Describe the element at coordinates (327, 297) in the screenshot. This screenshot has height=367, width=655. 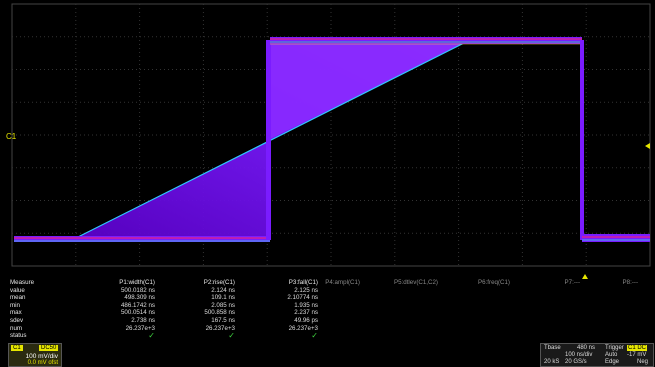
I see `measure-row: mean 498.309 ns 109.1 ns 2.10774 ns` at that location.